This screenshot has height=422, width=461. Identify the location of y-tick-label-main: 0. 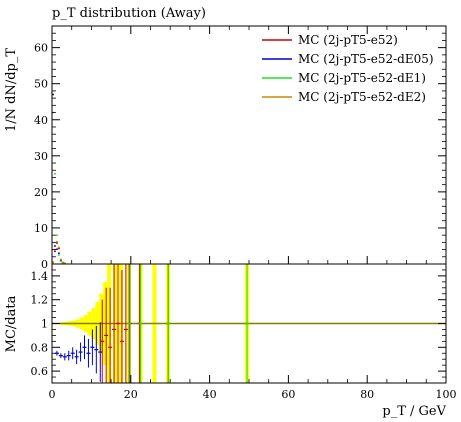
(44, 264).